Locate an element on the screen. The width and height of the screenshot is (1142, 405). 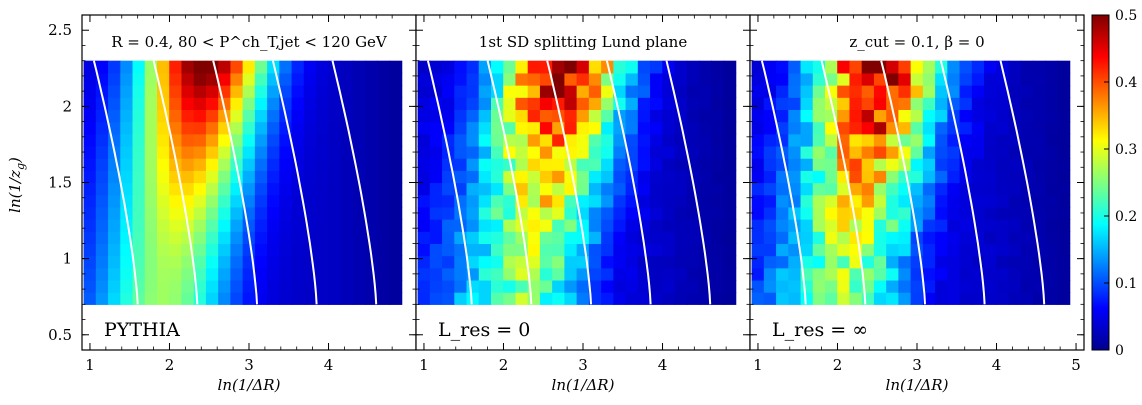
x-tick-label: 3 is located at coordinates (583, 365).